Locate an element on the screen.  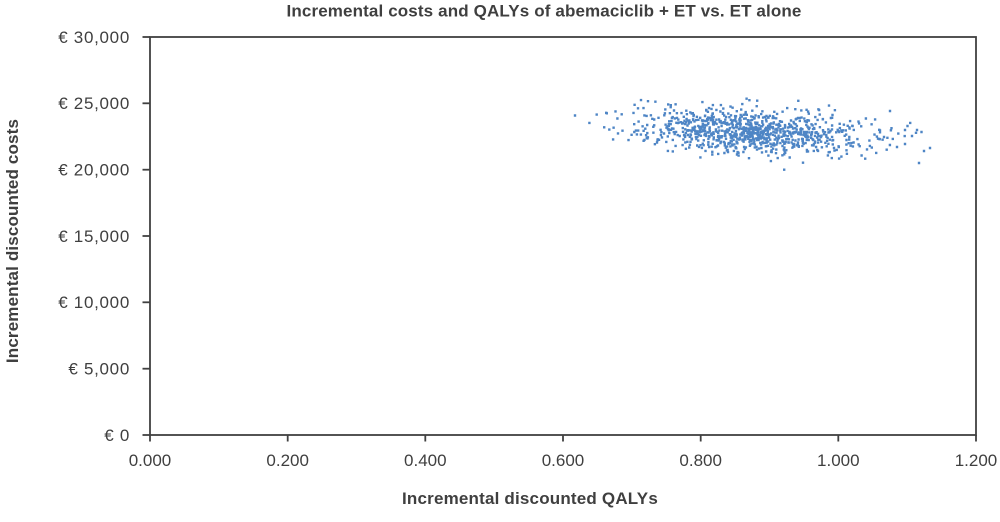
svg-text: € 25,000 is located at coordinates (94, 103).